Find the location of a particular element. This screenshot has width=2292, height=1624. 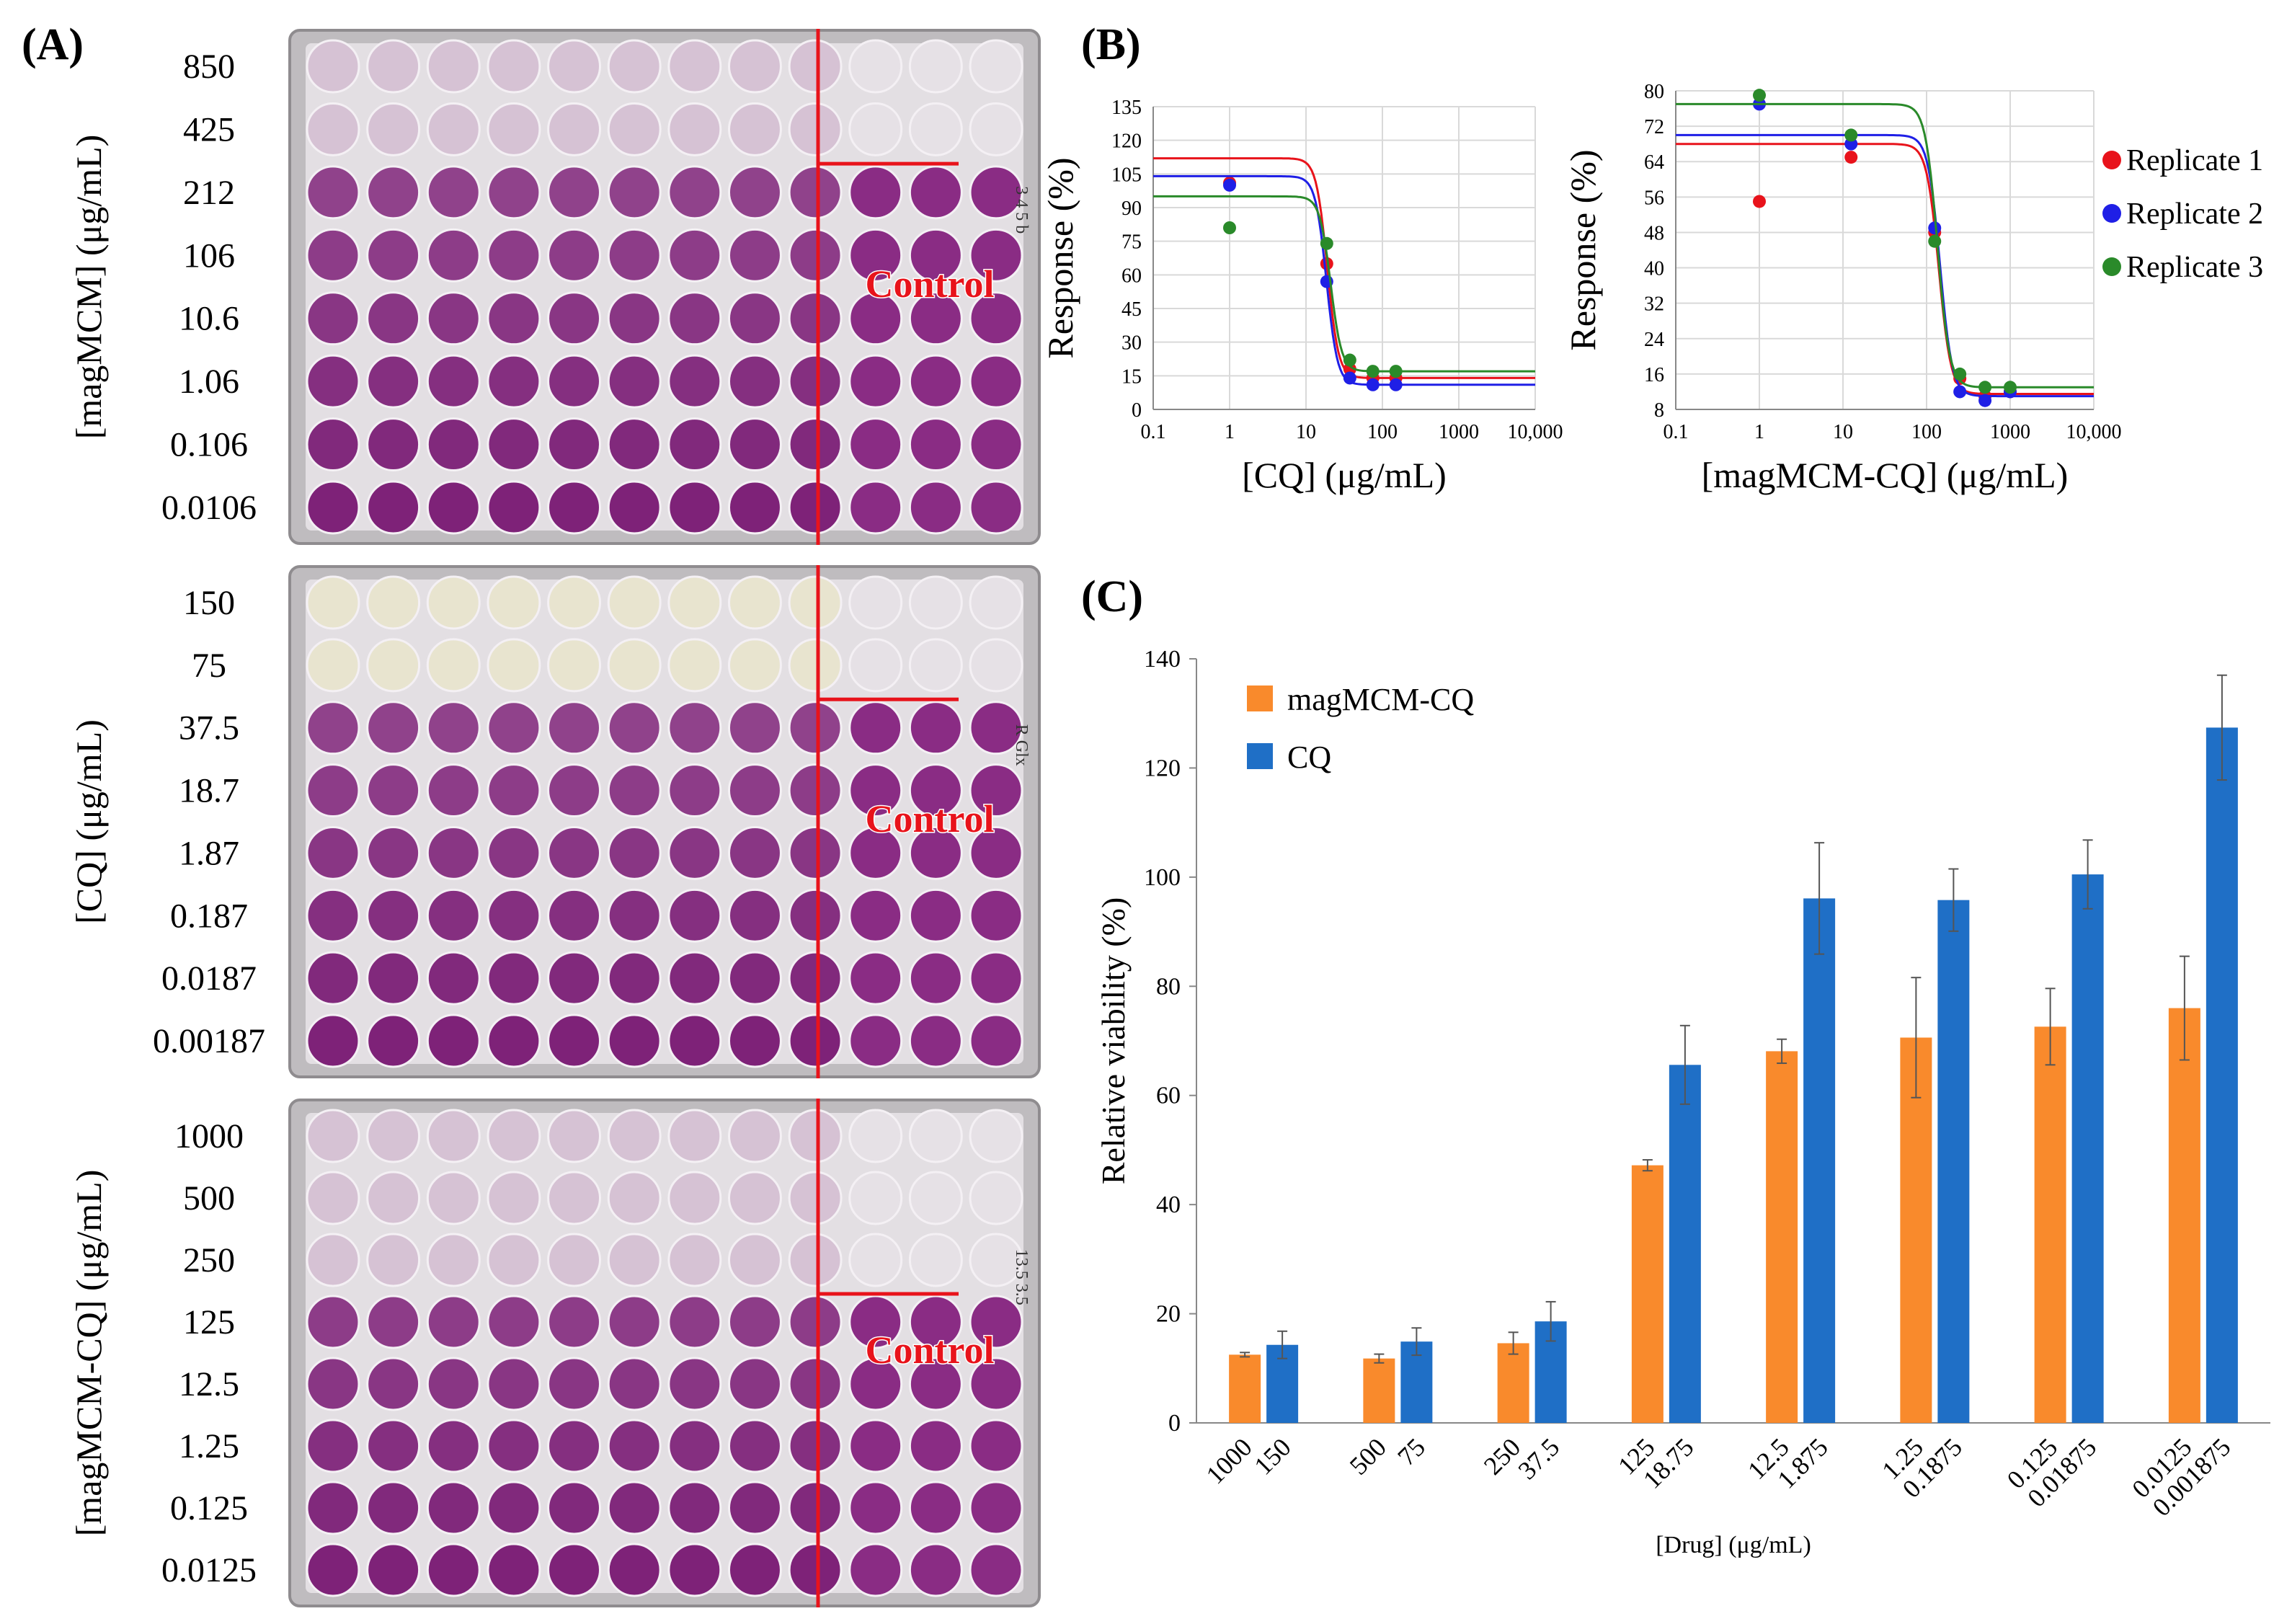

x-tick-label: 1000 is located at coordinates (1459, 432).